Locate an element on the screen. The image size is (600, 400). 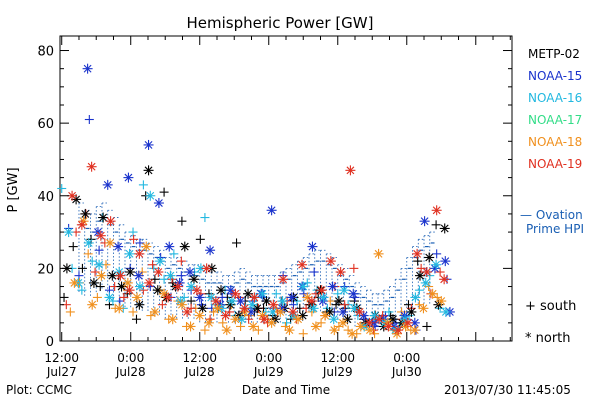
y-tick-label: 40 is located at coordinates (45, 197).